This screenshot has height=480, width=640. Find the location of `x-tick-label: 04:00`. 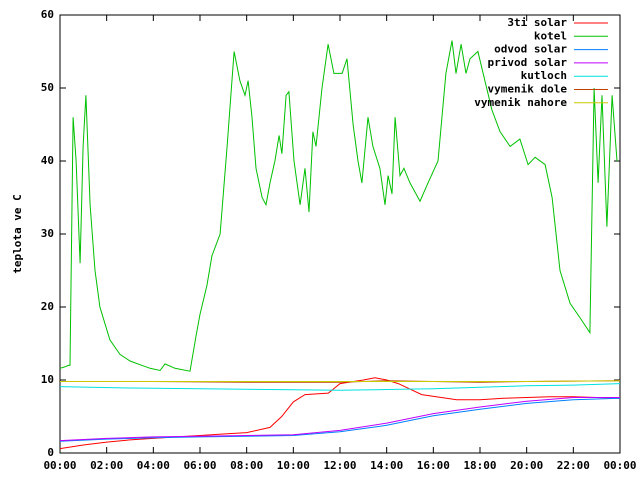

x-tick-label: 04:00 is located at coordinates (153, 465).